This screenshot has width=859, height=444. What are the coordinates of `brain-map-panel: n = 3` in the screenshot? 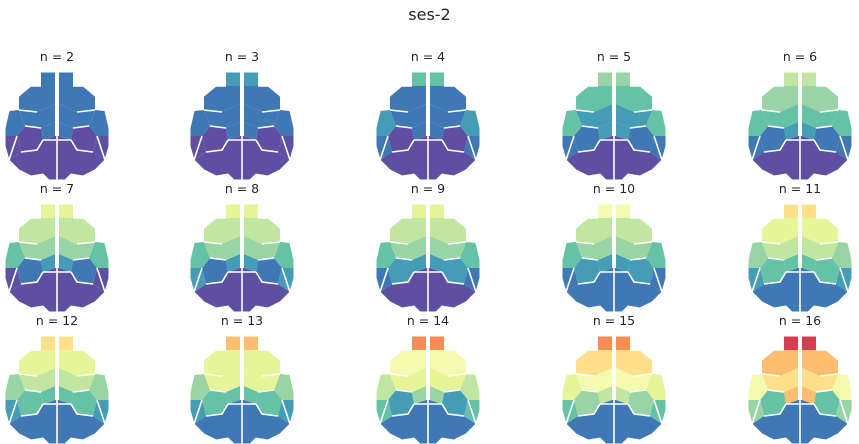 It's located at (242, 115).